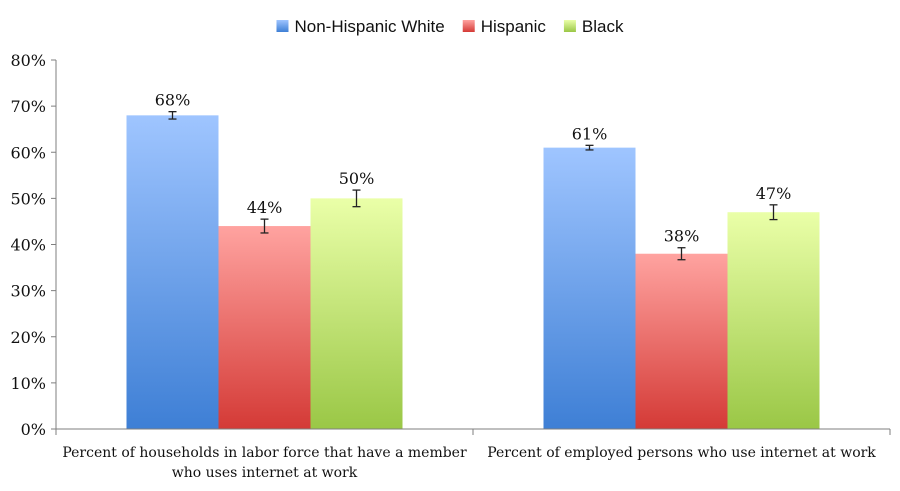  I want to click on y-tick-label: 60%, so click(28, 152).